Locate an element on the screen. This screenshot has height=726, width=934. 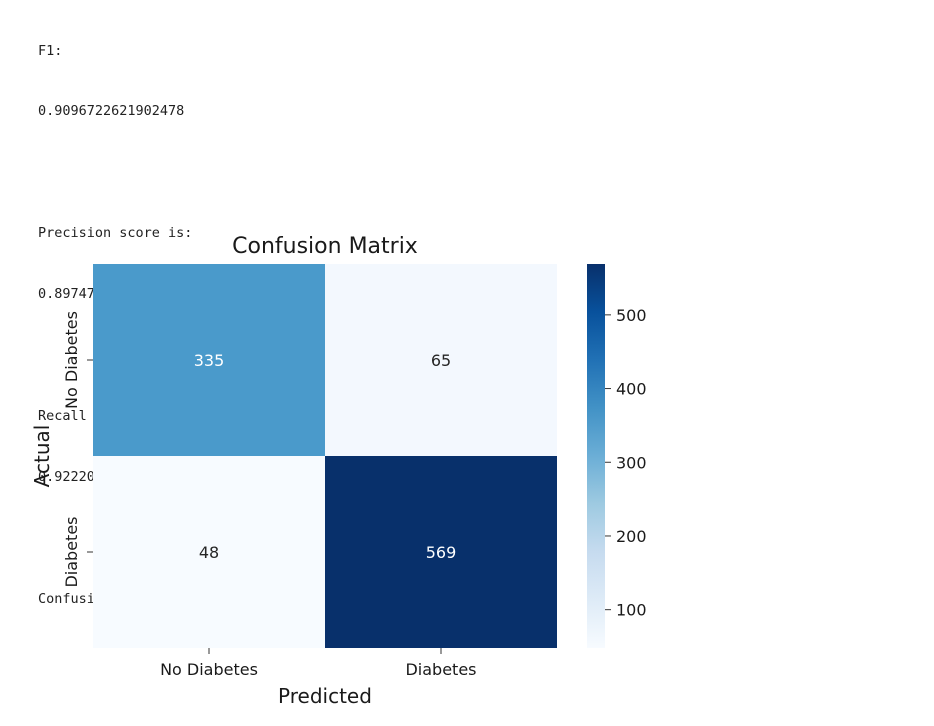
colorbar-tick-label: 200 is located at coordinates (631, 536).